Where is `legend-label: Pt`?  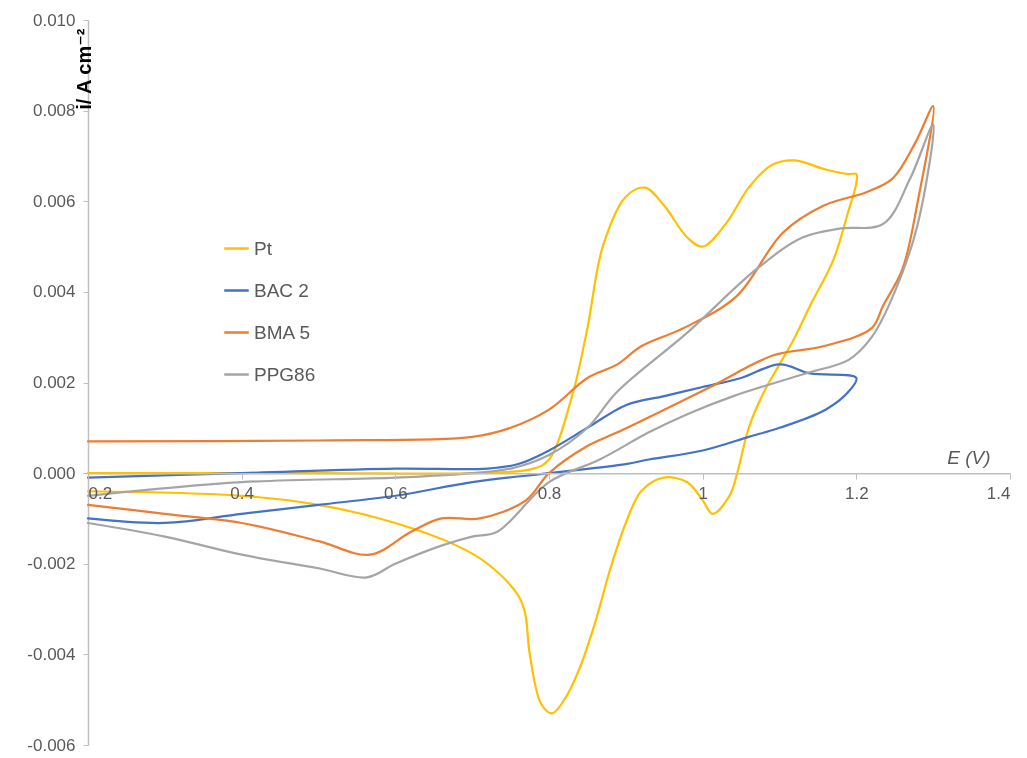 legend-label: Pt is located at coordinates (263, 248).